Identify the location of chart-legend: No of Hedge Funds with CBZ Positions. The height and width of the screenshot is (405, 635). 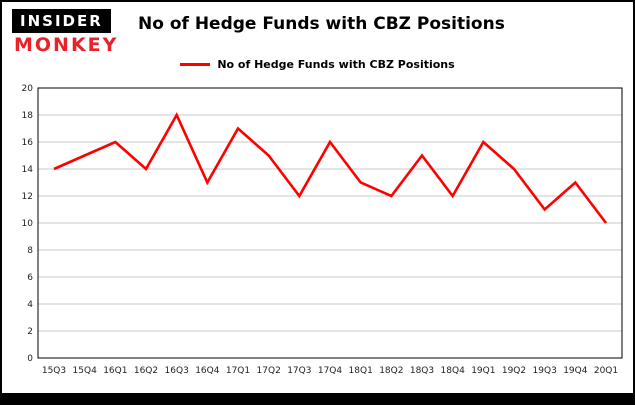
(317, 64).